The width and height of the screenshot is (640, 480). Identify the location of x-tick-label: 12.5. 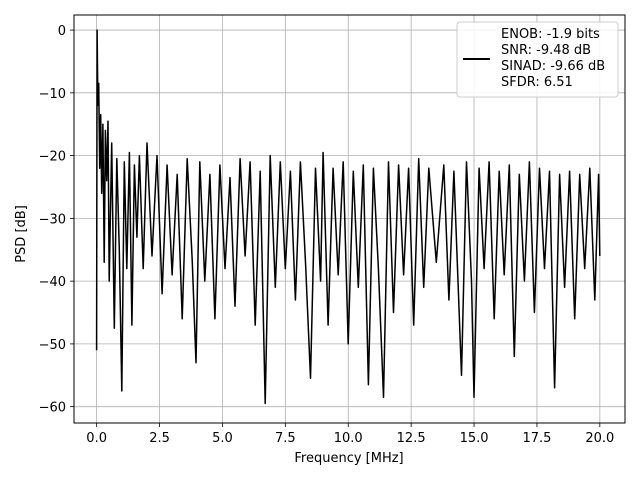
(411, 438).